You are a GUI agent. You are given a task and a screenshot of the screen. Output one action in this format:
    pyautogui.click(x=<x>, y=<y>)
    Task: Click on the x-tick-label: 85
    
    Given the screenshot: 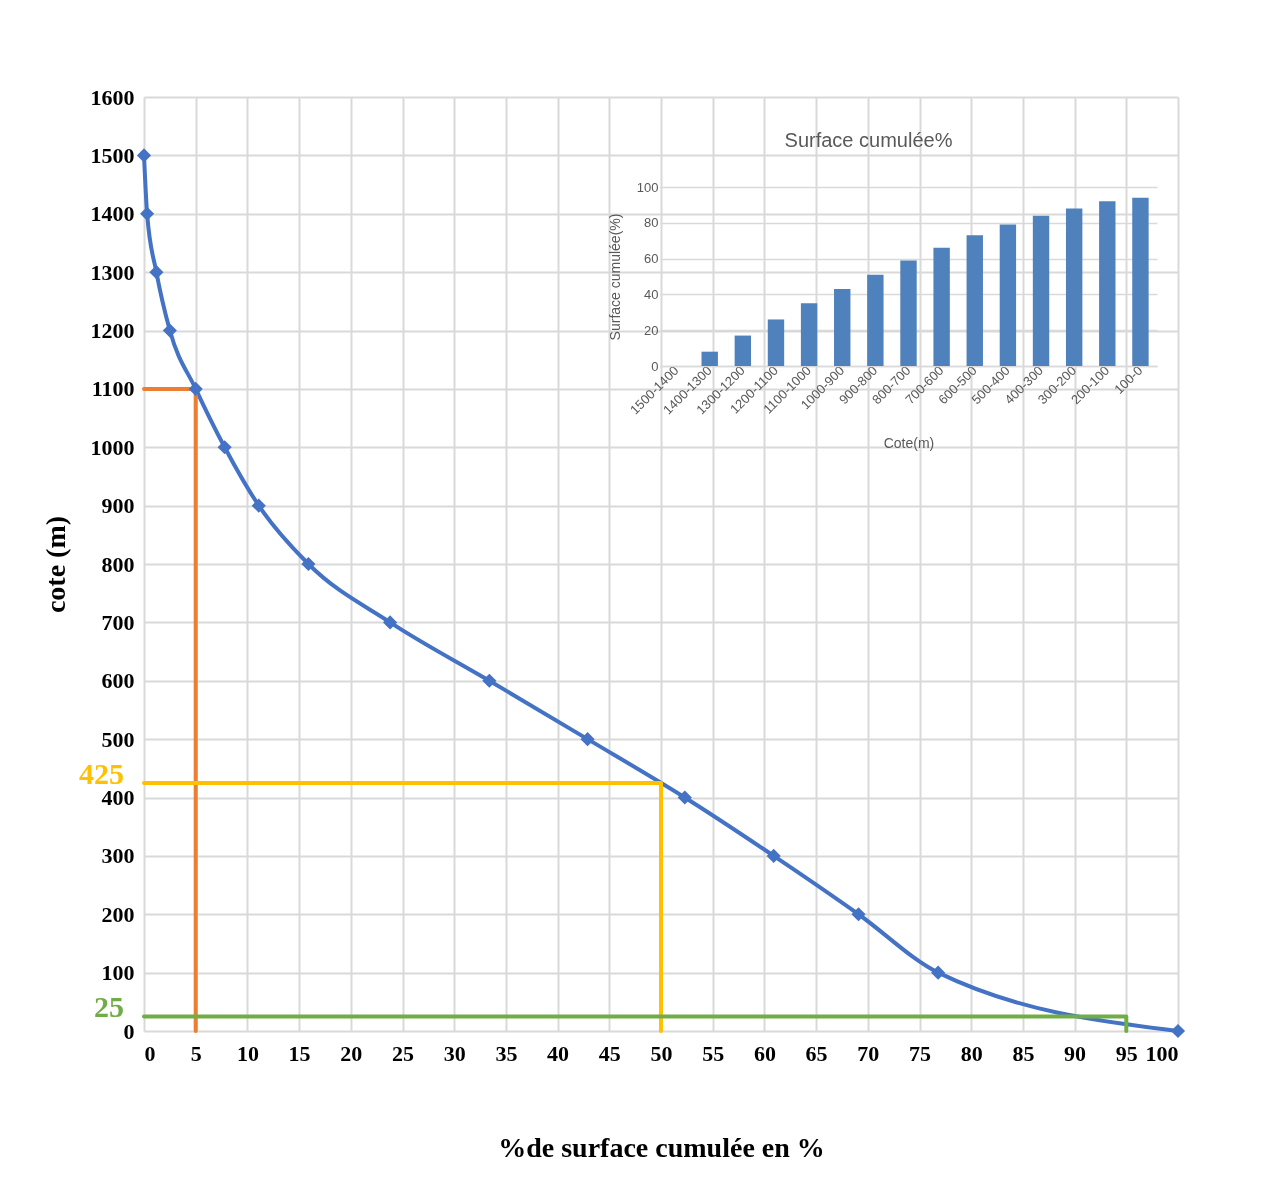 What is the action you would take?
    pyautogui.click(x=1023, y=1053)
    